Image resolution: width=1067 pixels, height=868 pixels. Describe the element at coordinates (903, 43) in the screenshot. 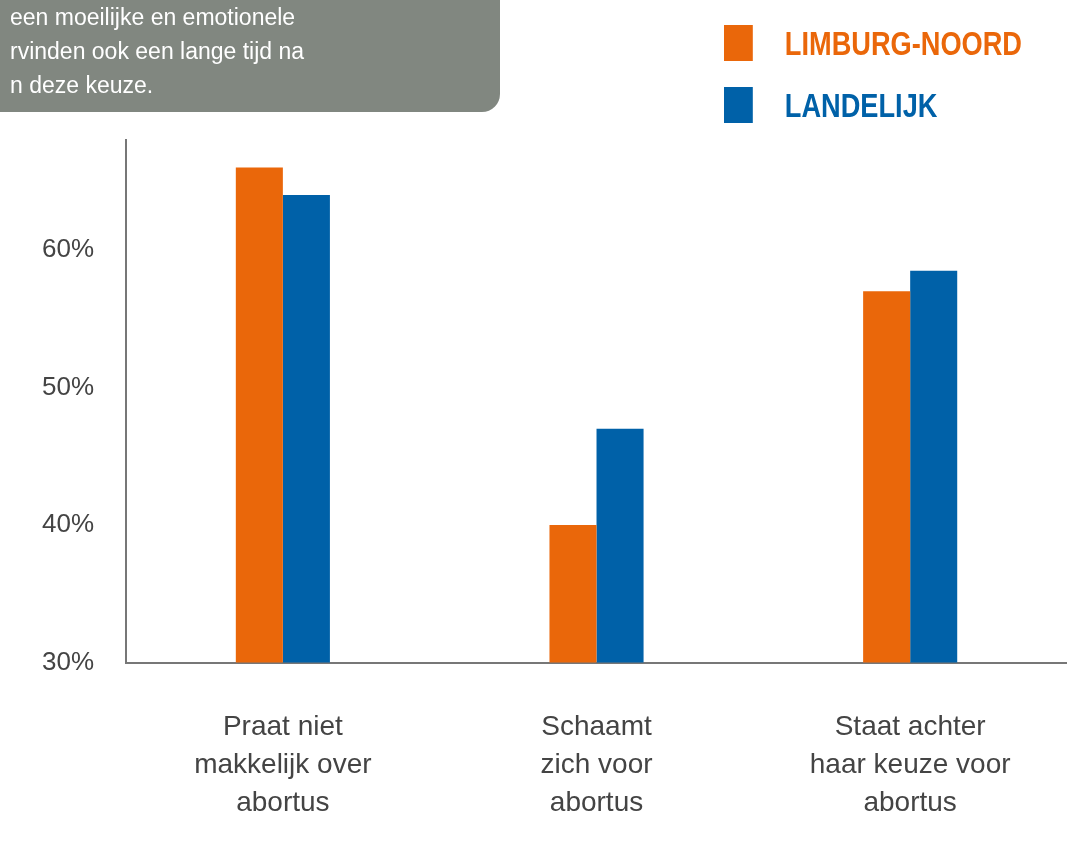

I see `legend-label: LIMBURG-NOORD` at that location.